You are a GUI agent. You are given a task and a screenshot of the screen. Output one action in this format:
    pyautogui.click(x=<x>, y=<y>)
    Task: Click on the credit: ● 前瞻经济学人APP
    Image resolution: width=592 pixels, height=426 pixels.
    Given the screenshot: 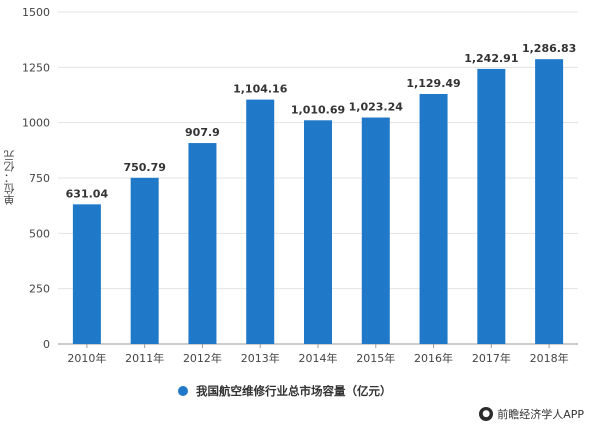 What is the action you would take?
    pyautogui.click(x=531, y=414)
    